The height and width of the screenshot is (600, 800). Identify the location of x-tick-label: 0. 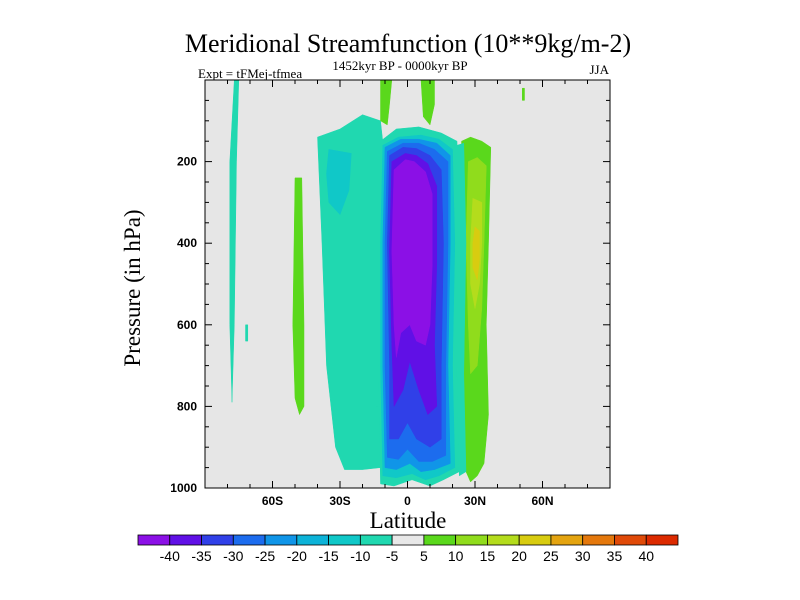
(407, 501).